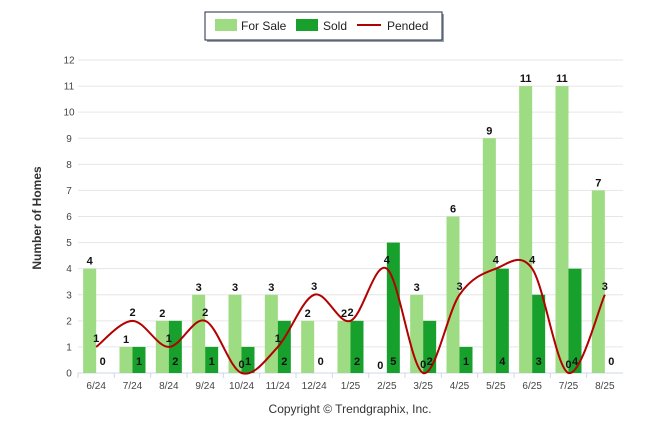  Describe the element at coordinates (423, 386) in the screenshot. I see `x-tick-label: 3/25` at that location.